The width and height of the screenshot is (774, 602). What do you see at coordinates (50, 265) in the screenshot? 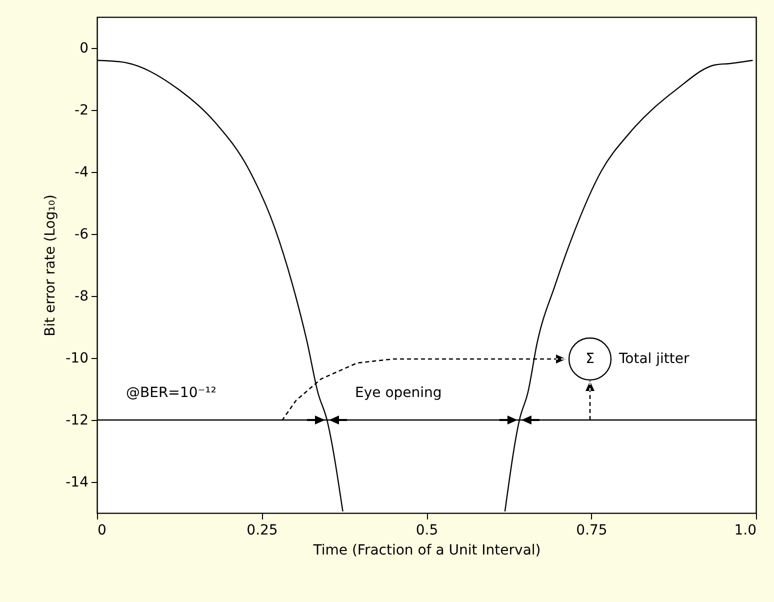
I see `y-axis-title: Bit error rate (Log₁₀)` at bounding box center [50, 265].